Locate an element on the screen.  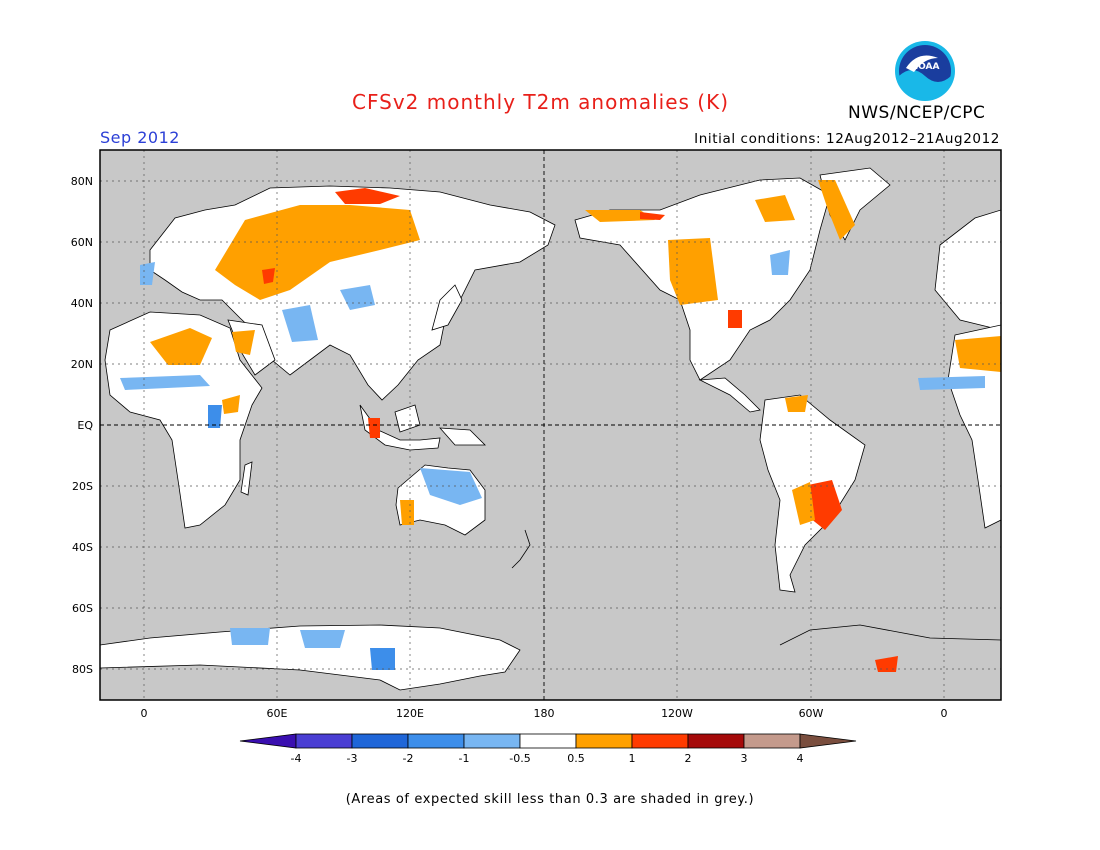
lat-label: 40N is located at coordinates (82, 303).